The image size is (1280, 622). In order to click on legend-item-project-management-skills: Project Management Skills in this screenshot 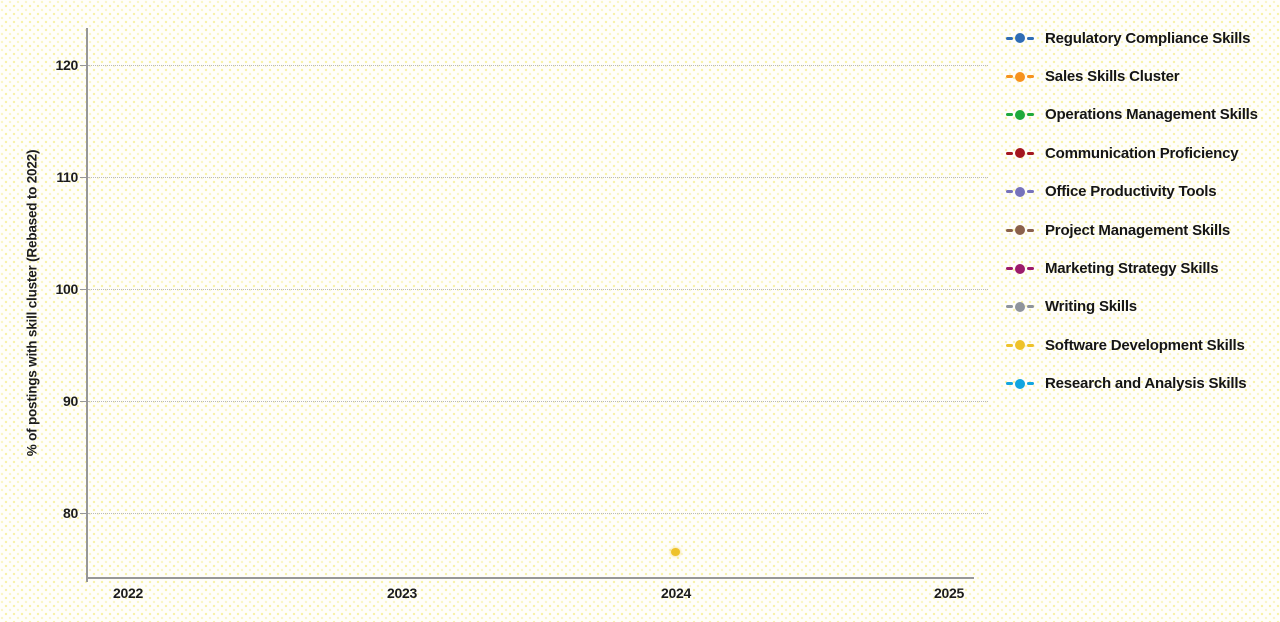, I will do `click(1131, 230)`.